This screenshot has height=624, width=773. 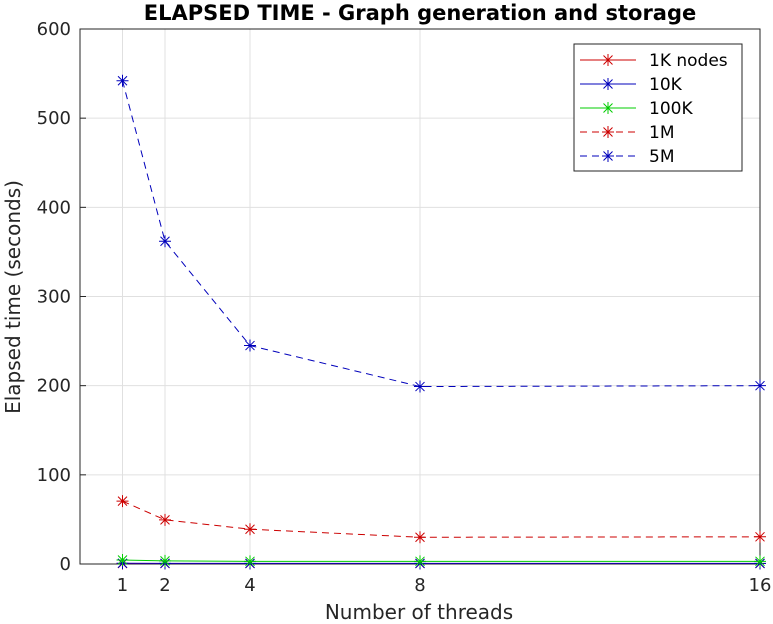 I want to click on legend-item: 1K nodes, so click(x=654, y=61).